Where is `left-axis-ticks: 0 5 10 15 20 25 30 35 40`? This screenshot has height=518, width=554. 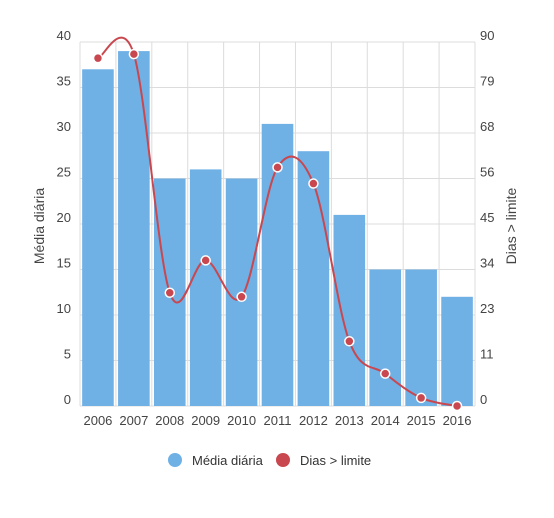
left-axis-ticks: 0 5 10 15 20 25 30 35 40 is located at coordinates (64, 217).